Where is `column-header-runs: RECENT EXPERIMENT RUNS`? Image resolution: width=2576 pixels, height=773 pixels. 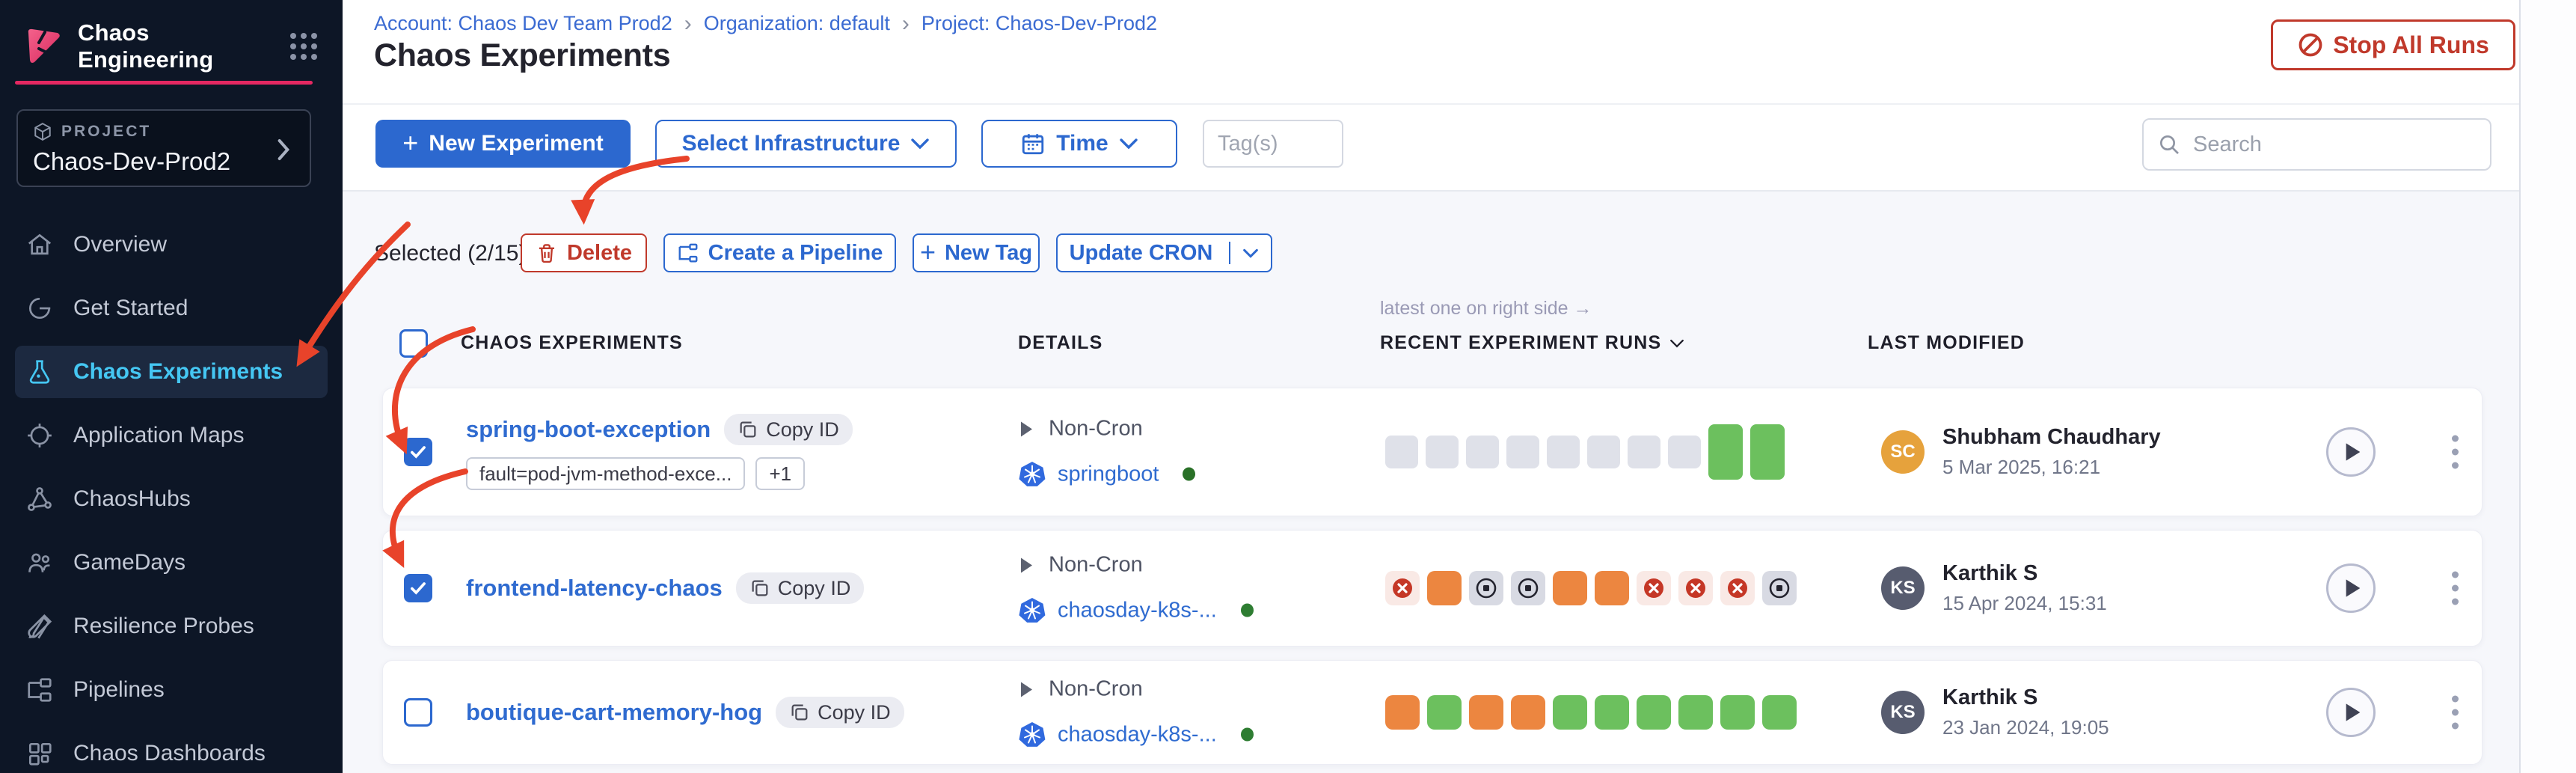 column-header-runs: RECENT EXPERIMENT RUNS is located at coordinates (1532, 343).